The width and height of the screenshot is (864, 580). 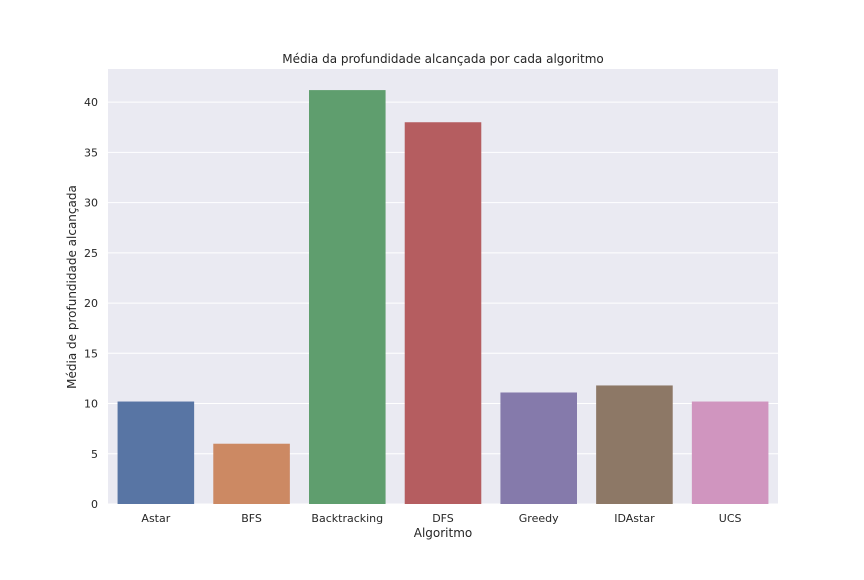 What do you see at coordinates (91, 203) in the screenshot?
I see `y-tick-label: 30` at bounding box center [91, 203].